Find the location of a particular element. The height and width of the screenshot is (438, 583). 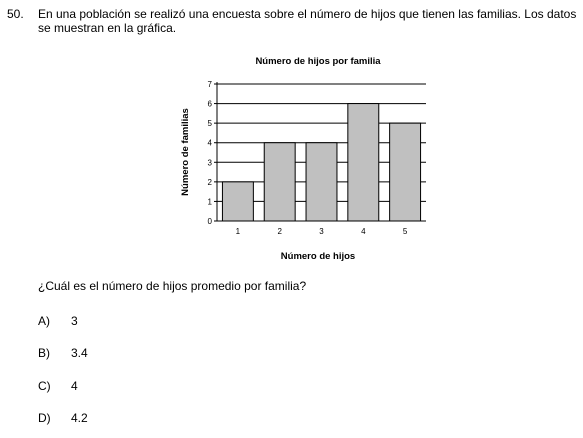

plot-area: 0 1 2 3 4 5 6 7 1 2 3 4 5 is located at coordinates (317, 158).